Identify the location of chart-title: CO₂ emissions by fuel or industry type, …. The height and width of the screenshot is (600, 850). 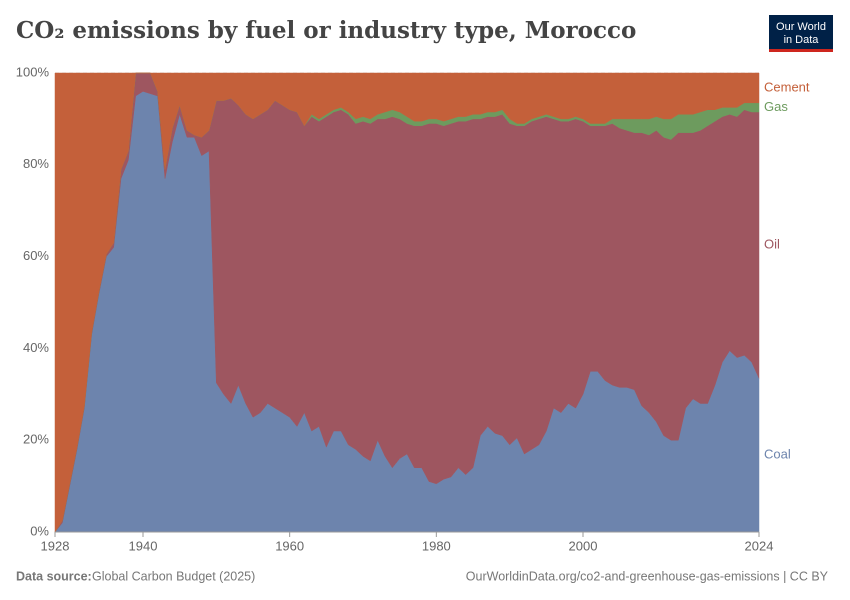
(326, 30).